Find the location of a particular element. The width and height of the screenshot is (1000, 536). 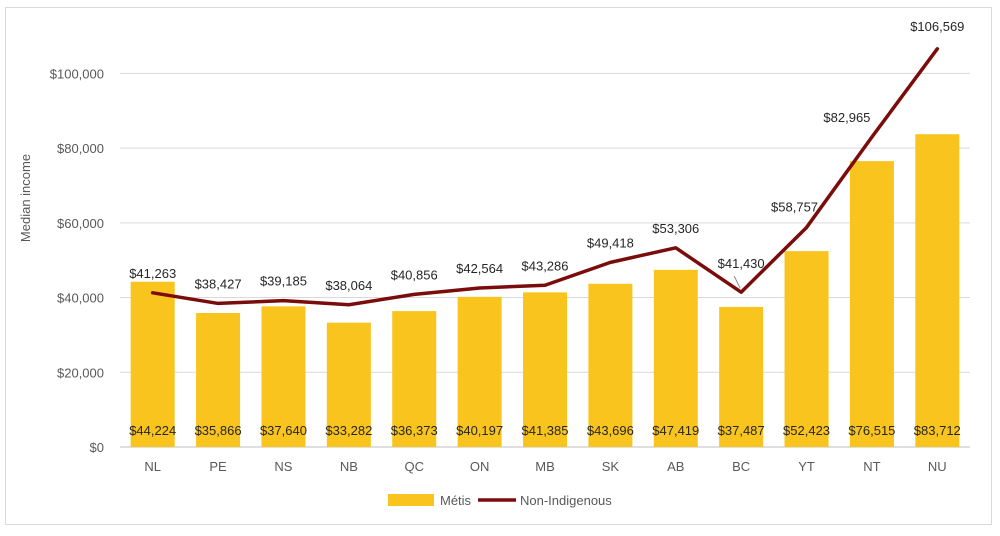

bar-label-bc: $37,487 is located at coordinates (741, 430).